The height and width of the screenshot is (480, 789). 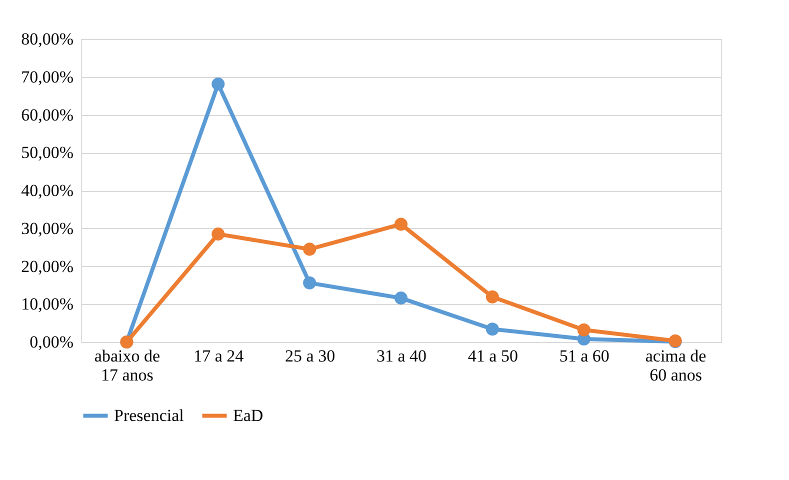 I want to click on x-tick-label: 17 a 24, so click(x=219, y=356).